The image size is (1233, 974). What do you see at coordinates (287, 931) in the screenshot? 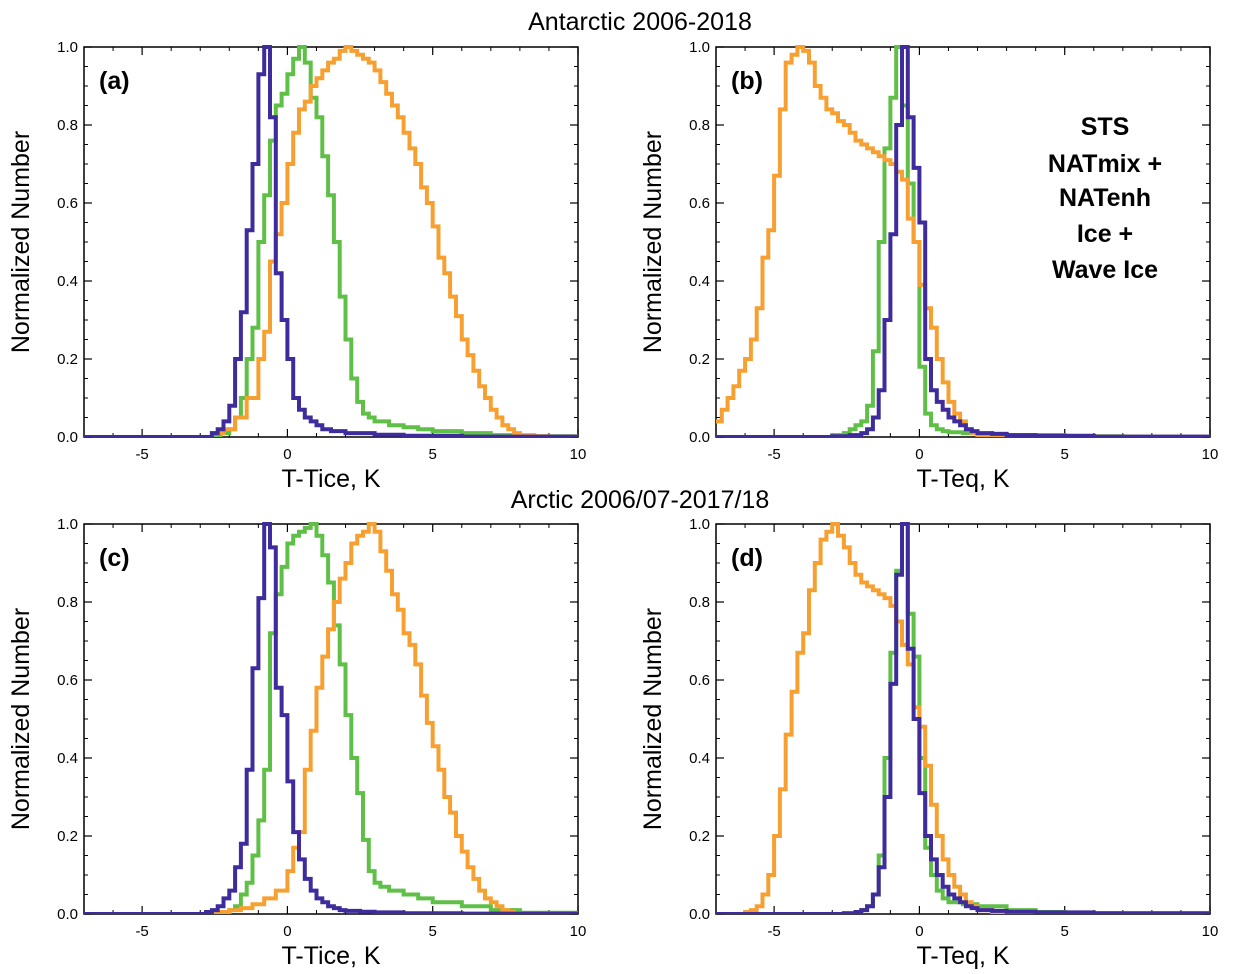
I see `panel-c-xtick-label: 0` at bounding box center [287, 931].